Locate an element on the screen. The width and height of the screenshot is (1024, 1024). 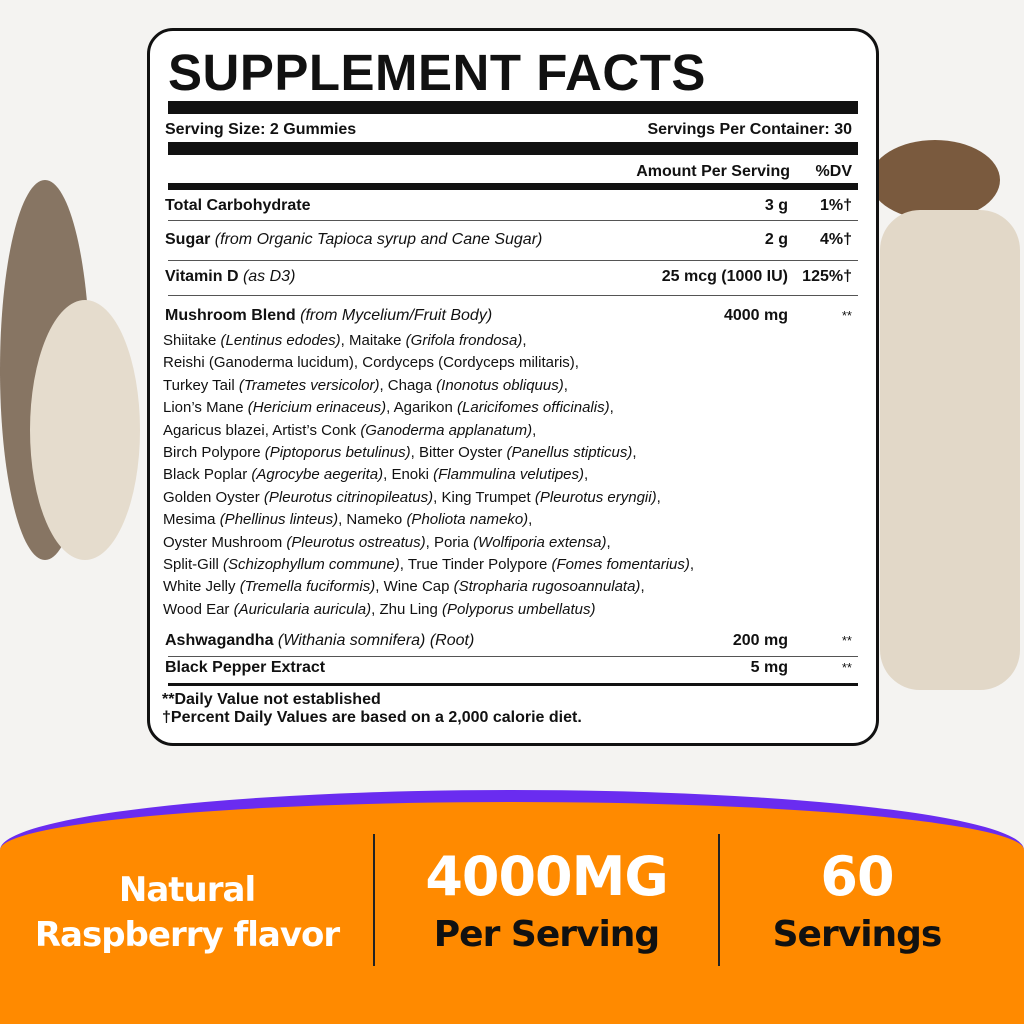
nutrient-row: Vitamin D (as D3) is located at coordinates (230, 277).